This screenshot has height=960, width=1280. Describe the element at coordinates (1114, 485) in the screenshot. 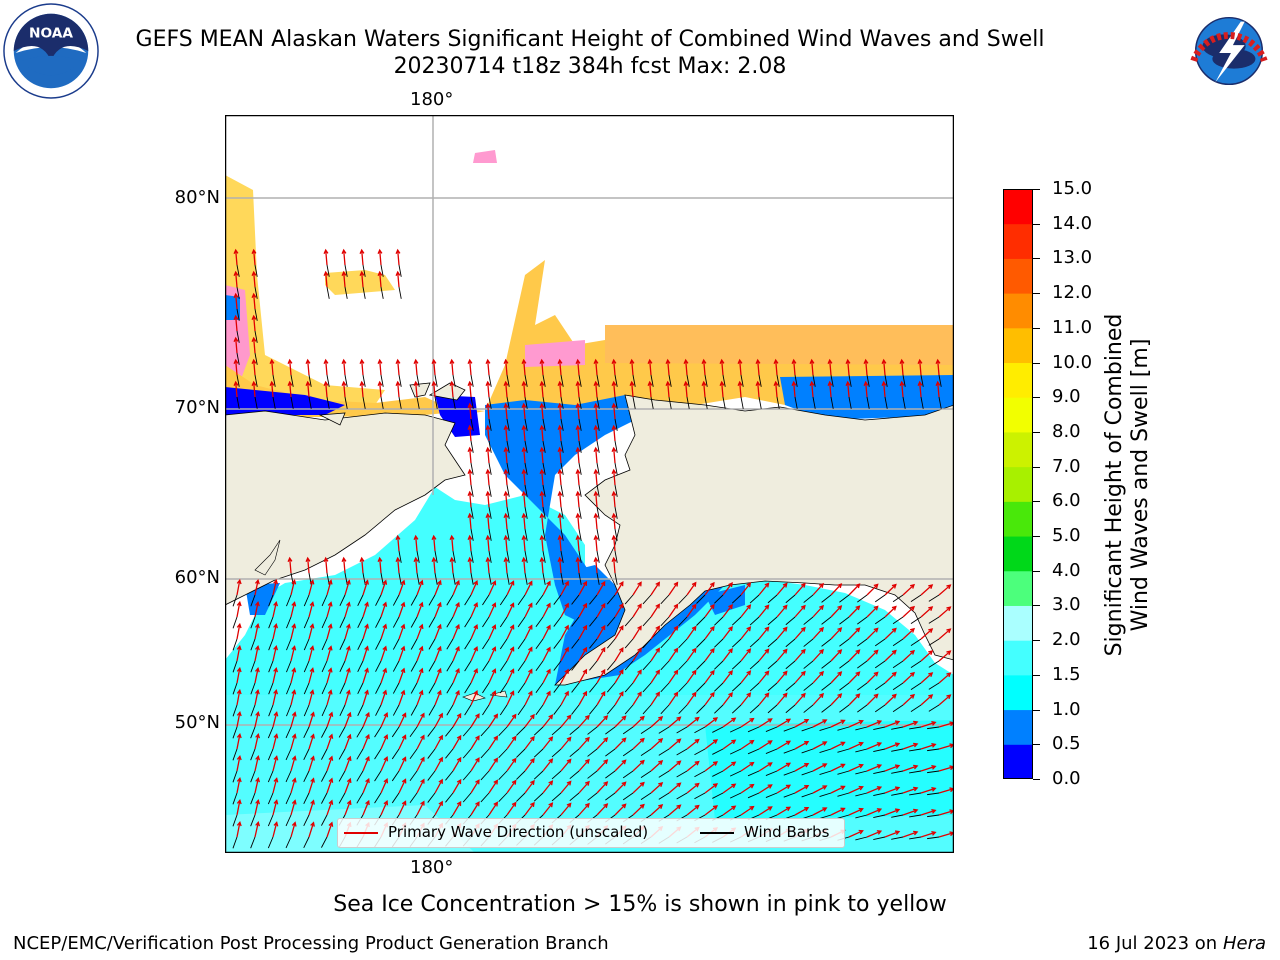

I see `colorbar-label-line1: Significant Height of Combined` at that location.